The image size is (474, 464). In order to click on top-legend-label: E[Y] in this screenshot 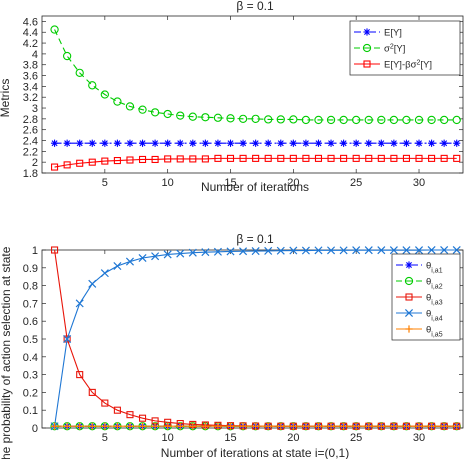, I will do `click(393, 33)`.